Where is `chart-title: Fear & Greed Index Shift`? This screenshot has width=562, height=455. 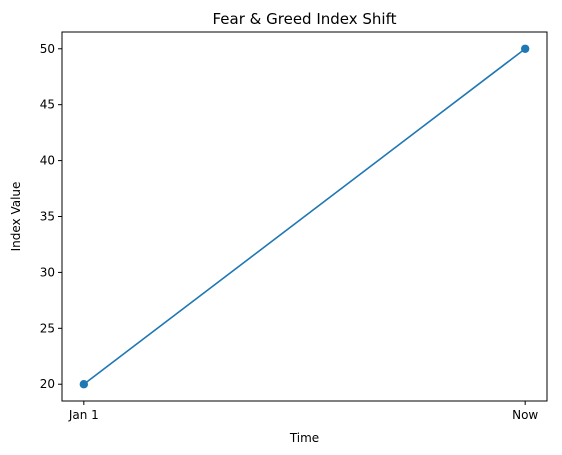
chart-title: Fear & Greed Index Shift is located at coordinates (305, 19).